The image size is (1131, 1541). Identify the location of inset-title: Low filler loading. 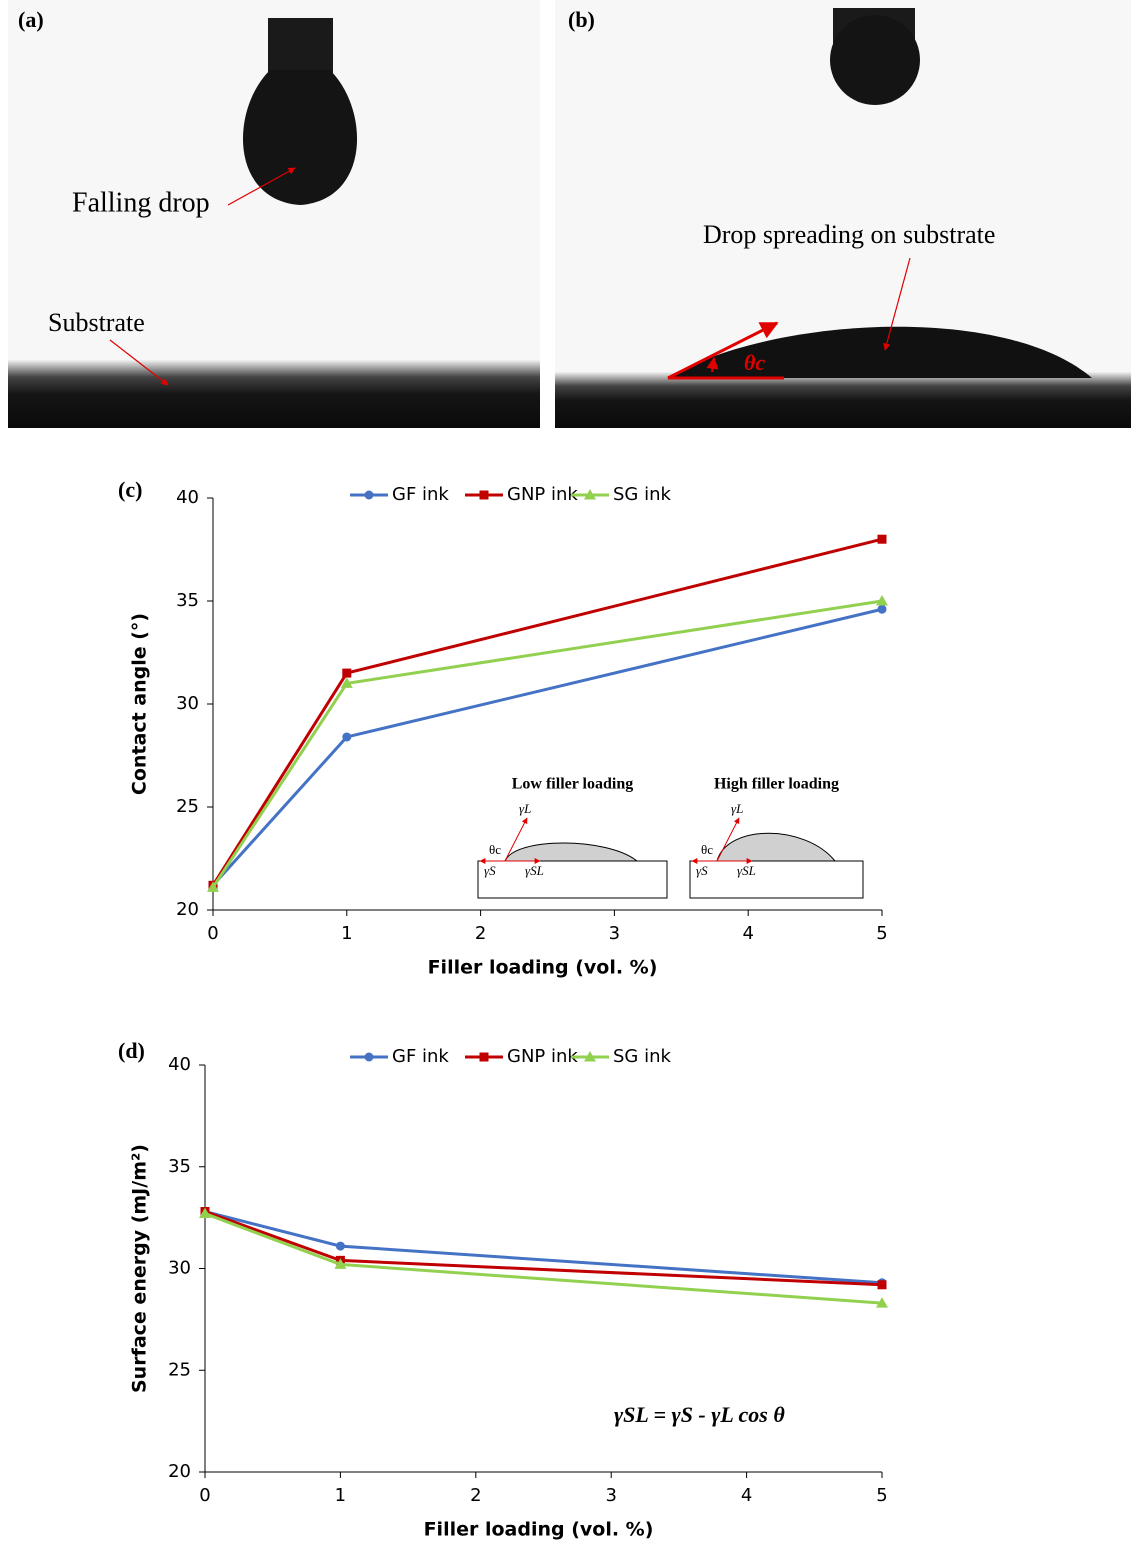
(573, 784).